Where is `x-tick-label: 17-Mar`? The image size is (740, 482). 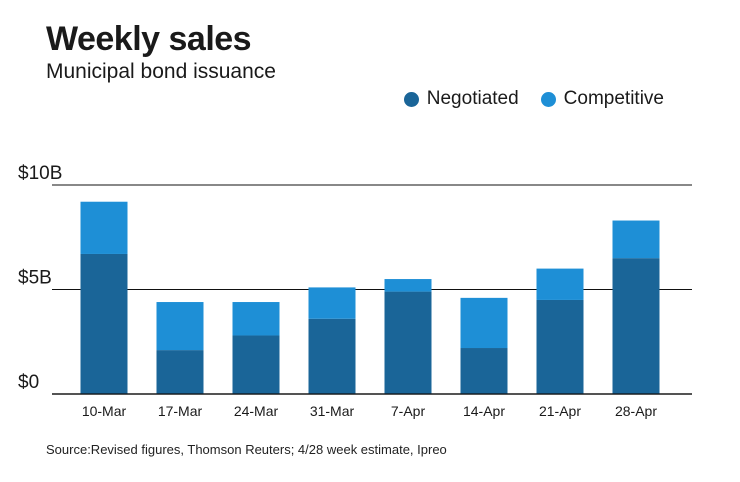
x-tick-label: 17-Mar is located at coordinates (180, 411).